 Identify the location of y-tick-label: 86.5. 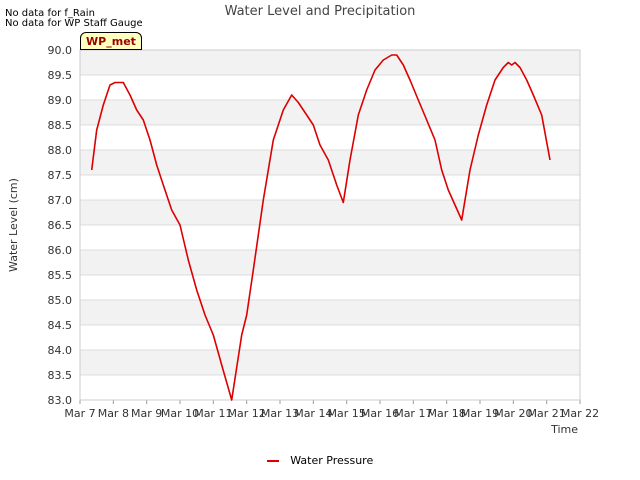
(60, 225).